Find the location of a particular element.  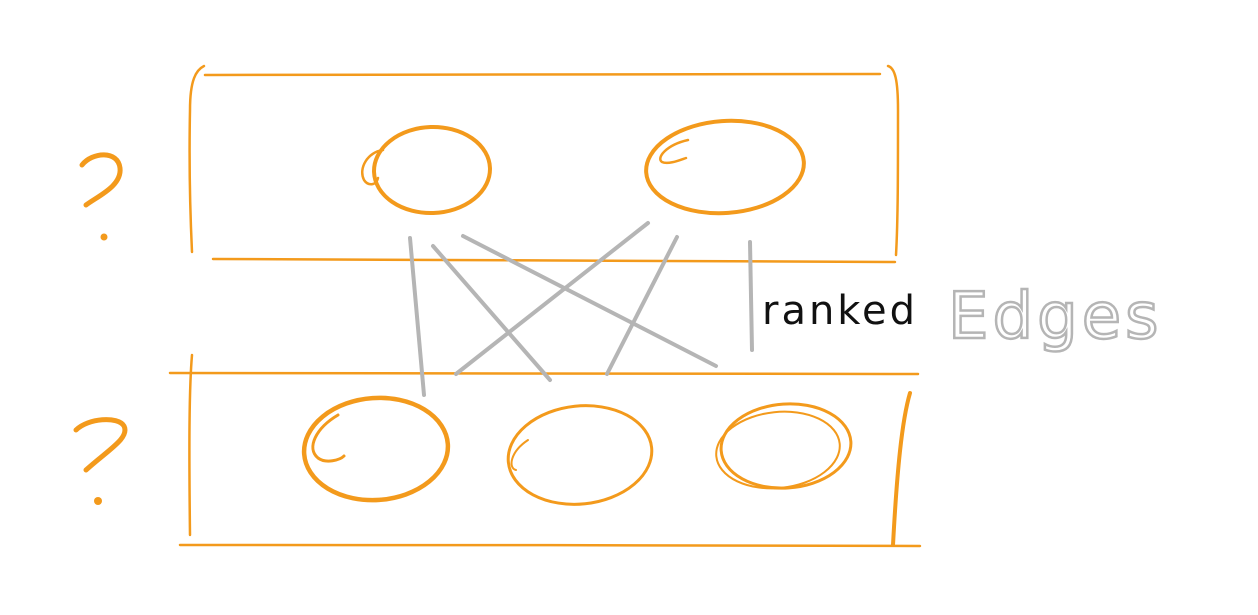

top-rank-bottom-edge is located at coordinates (554, 260).